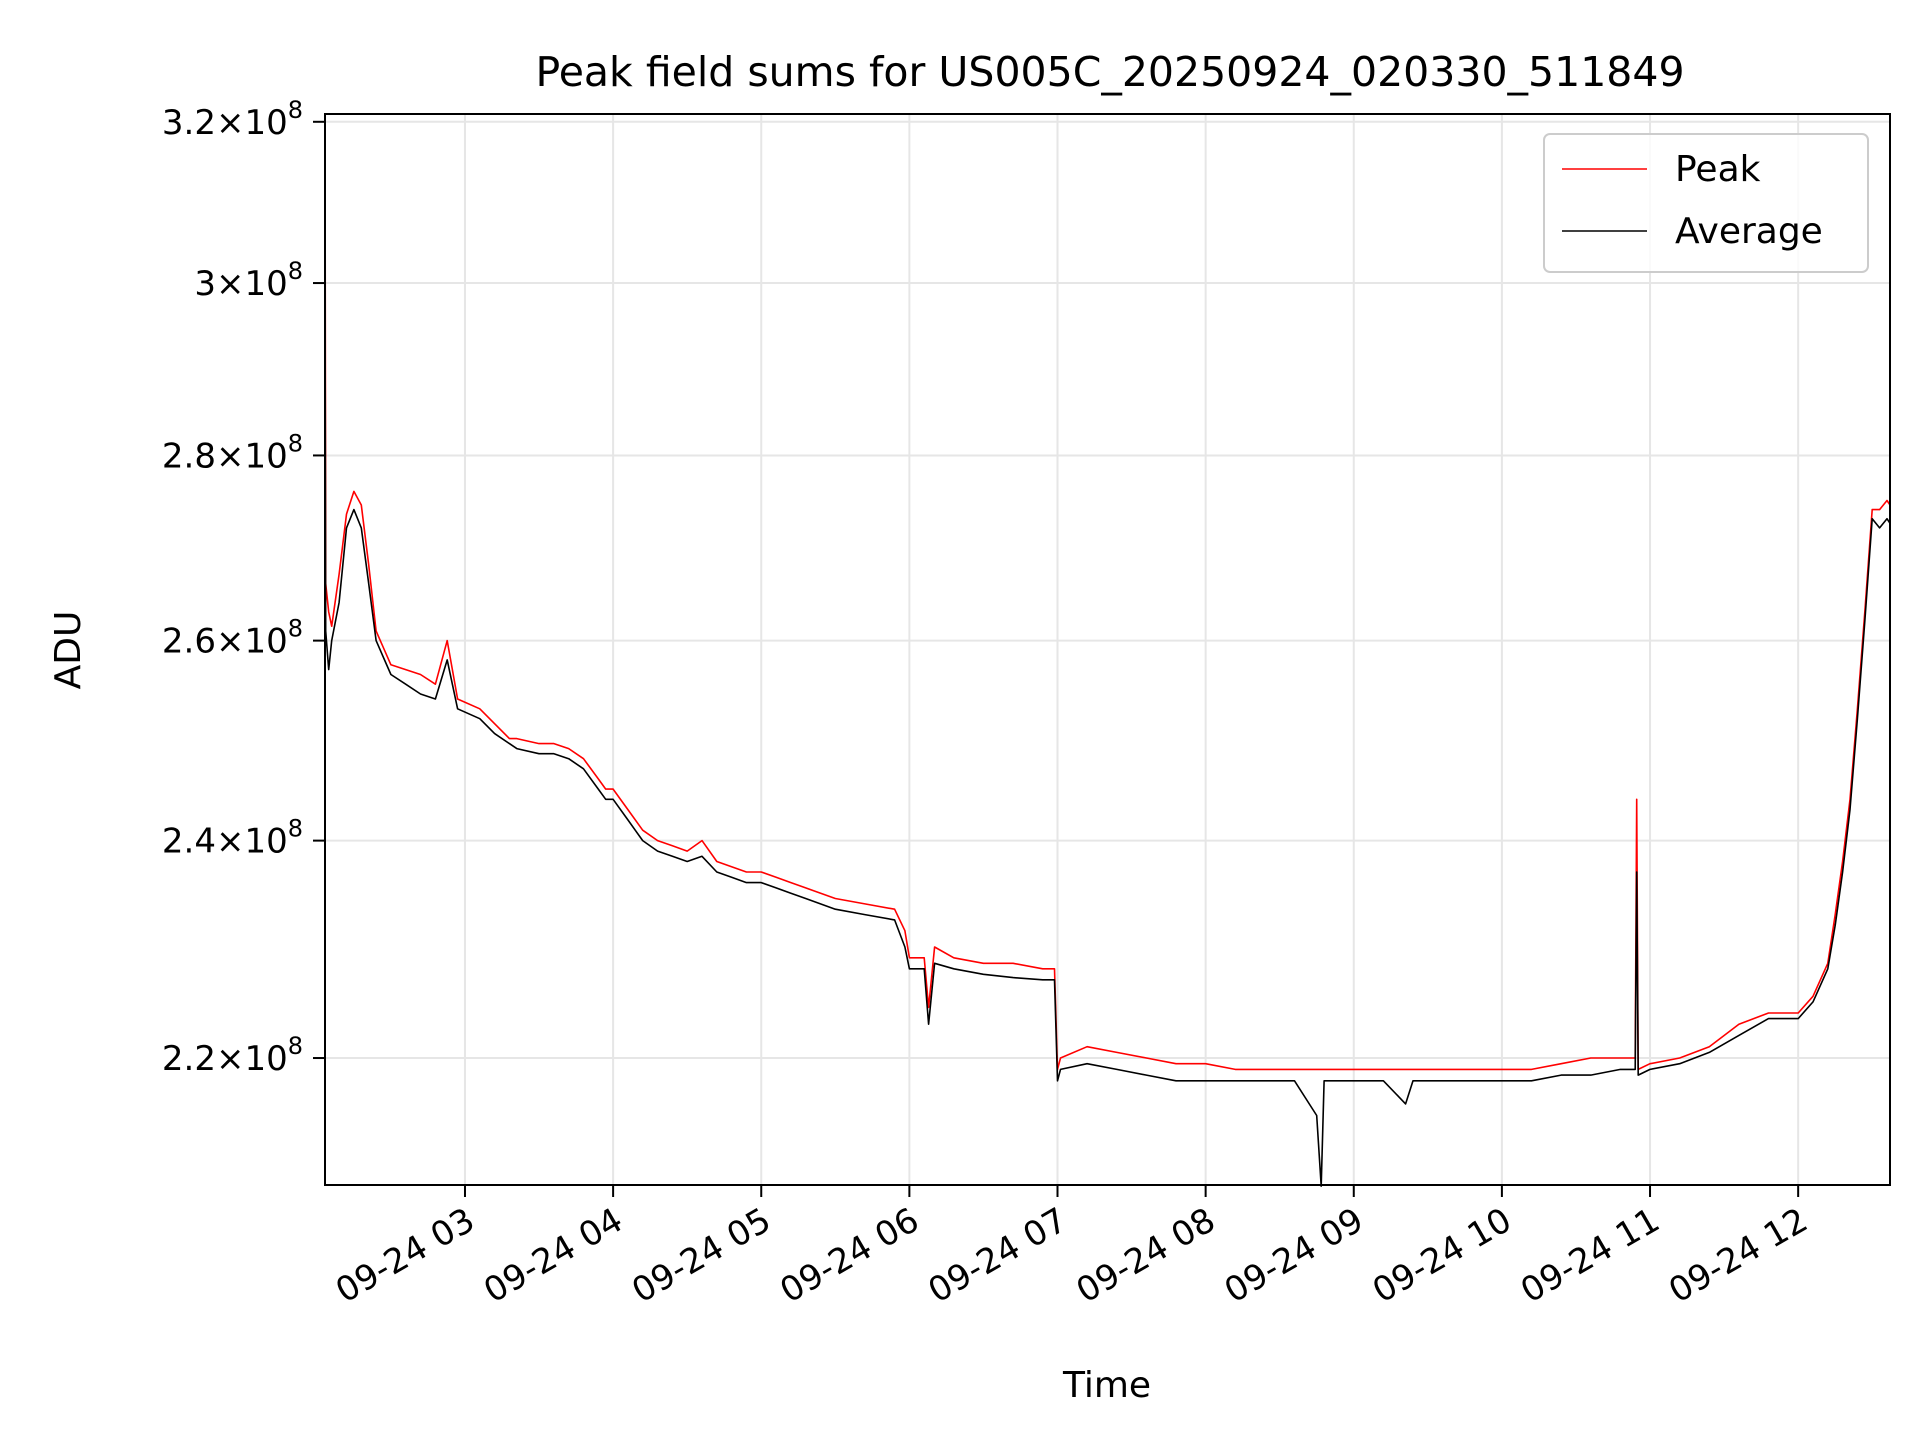 The image size is (1920, 1440). What do you see at coordinates (248, 280) in the screenshot?
I see `y-tick-label: 3×108` at bounding box center [248, 280].